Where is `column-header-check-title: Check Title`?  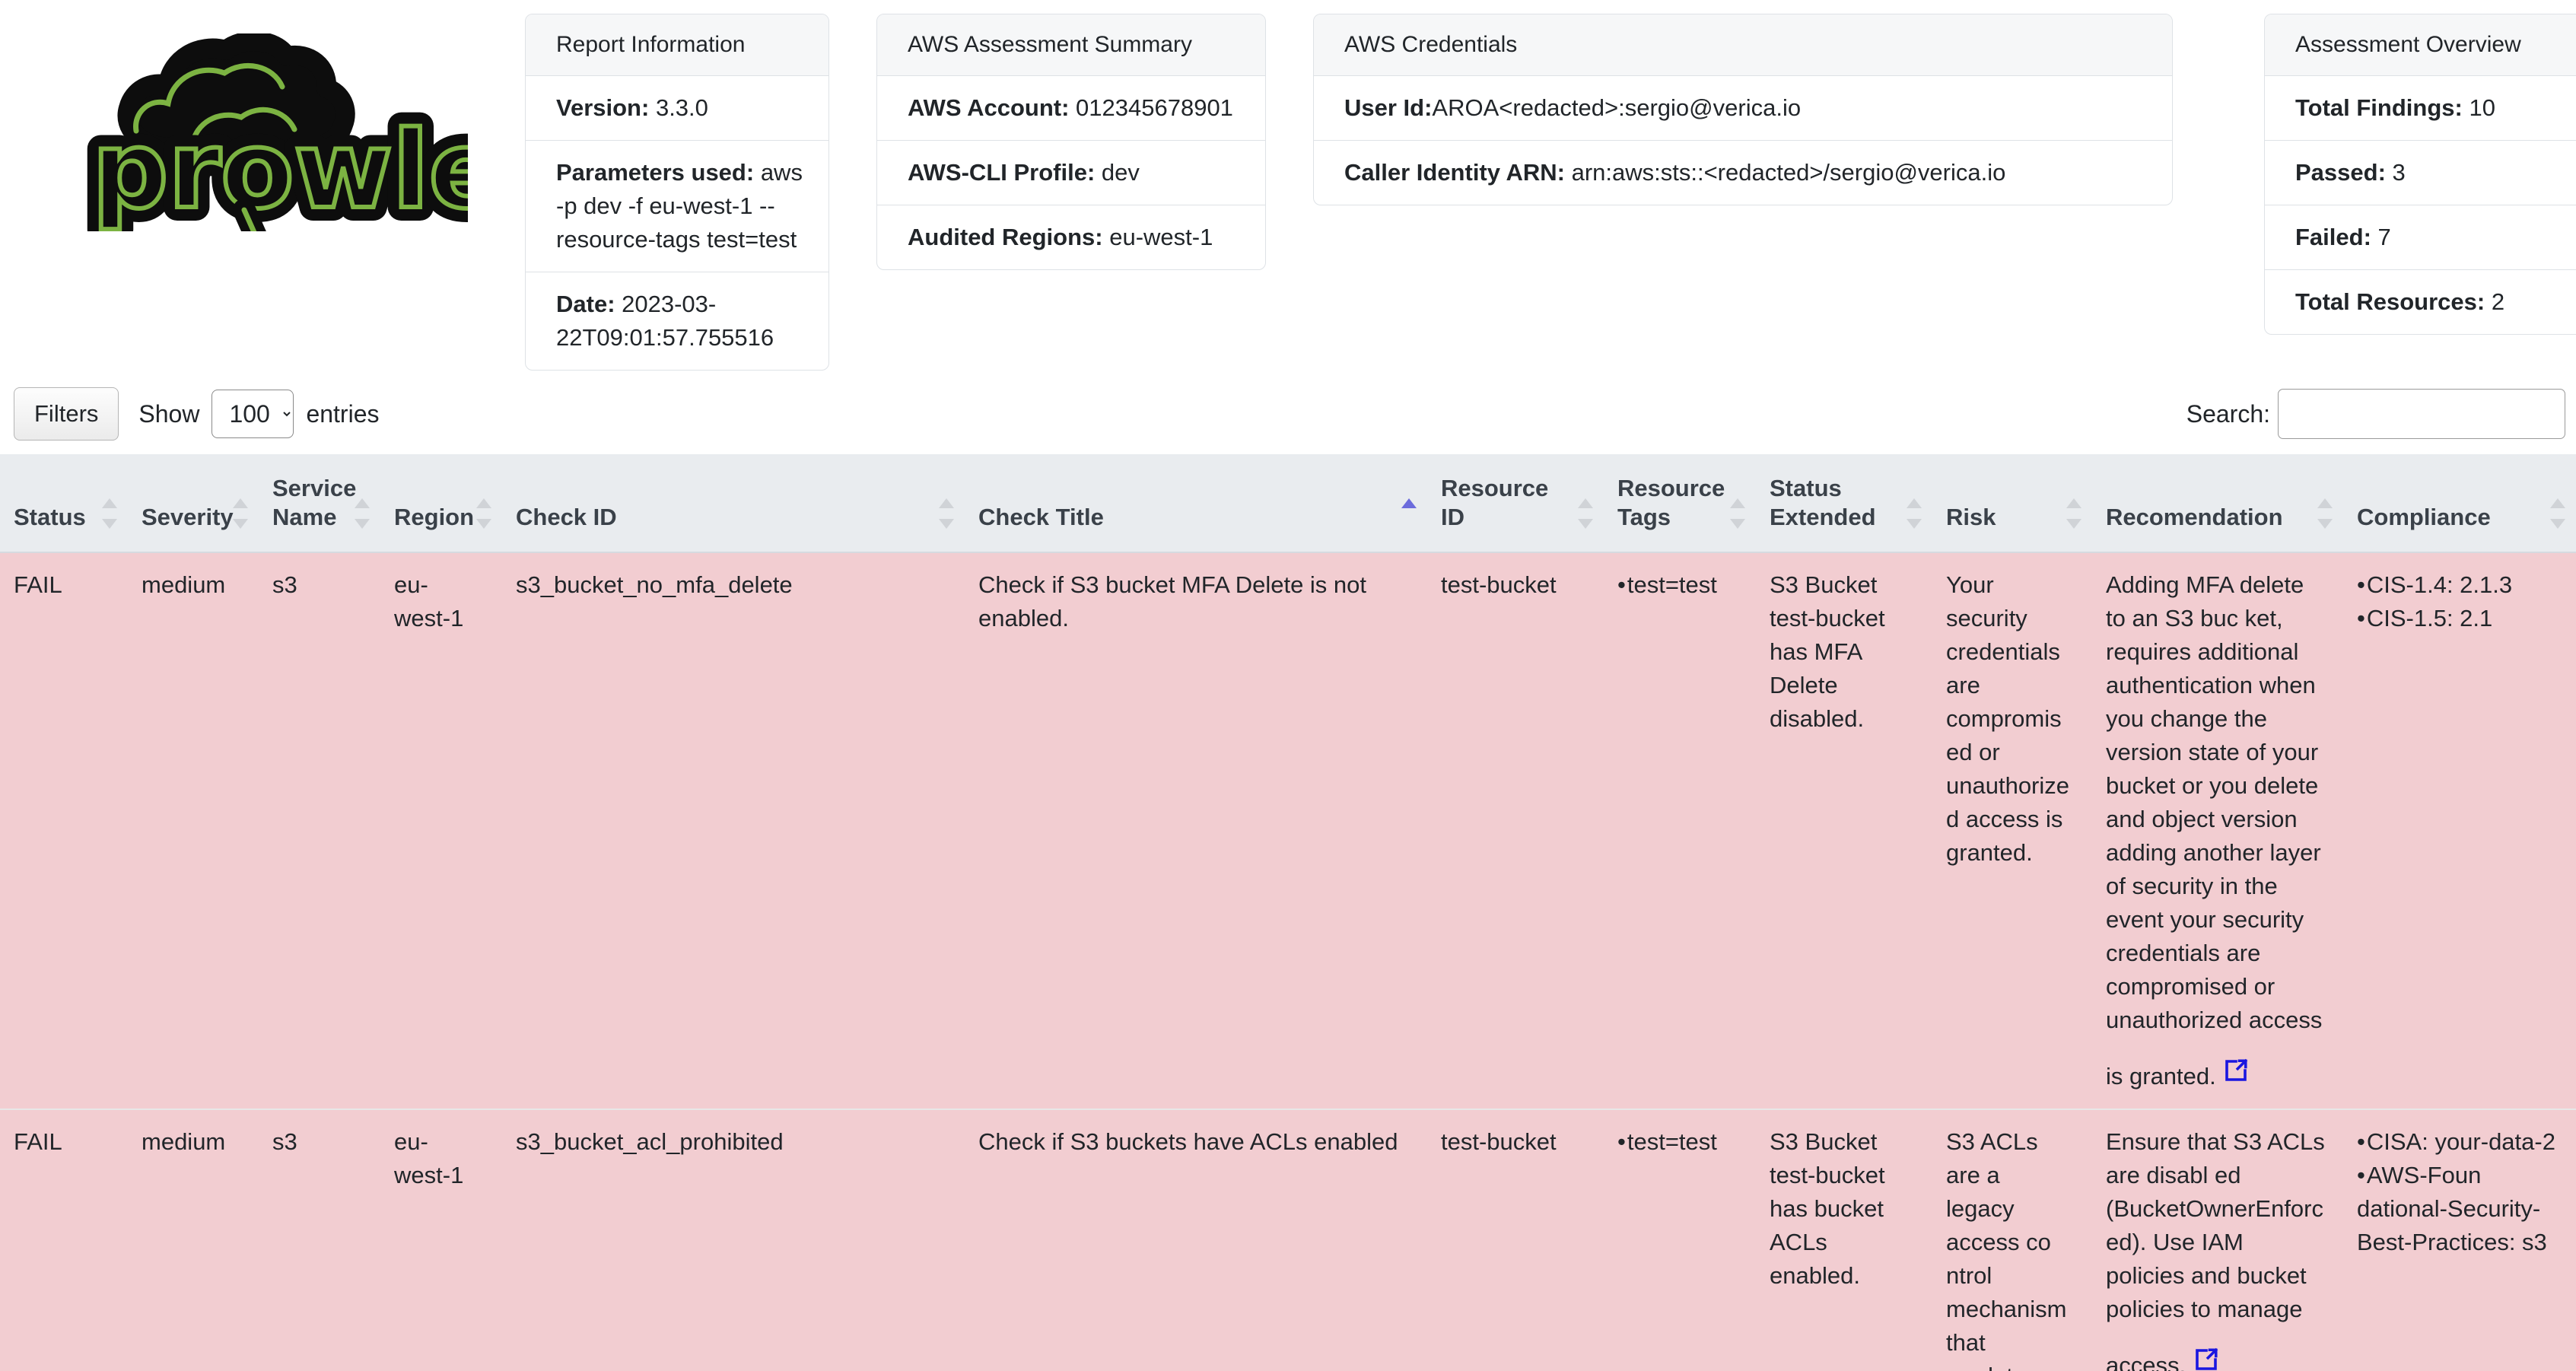
column-header-check-title: Check Title is located at coordinates (1196, 504).